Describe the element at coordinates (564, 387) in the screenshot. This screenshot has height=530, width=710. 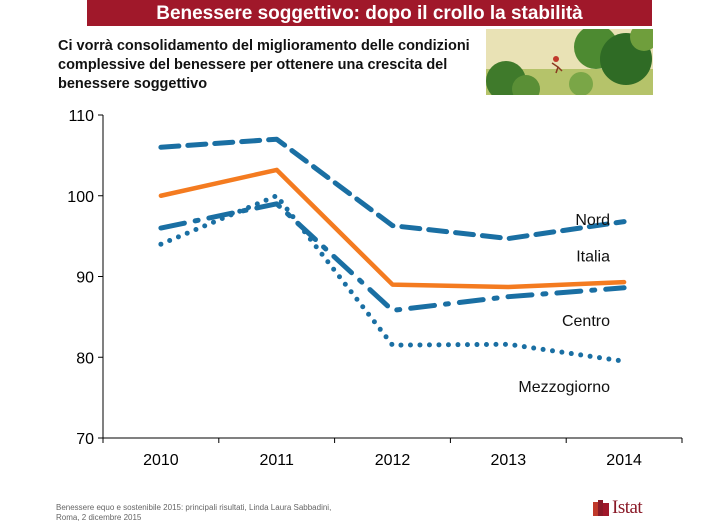
I see `series-label-mezzogiorno: Mezzogiorno` at that location.